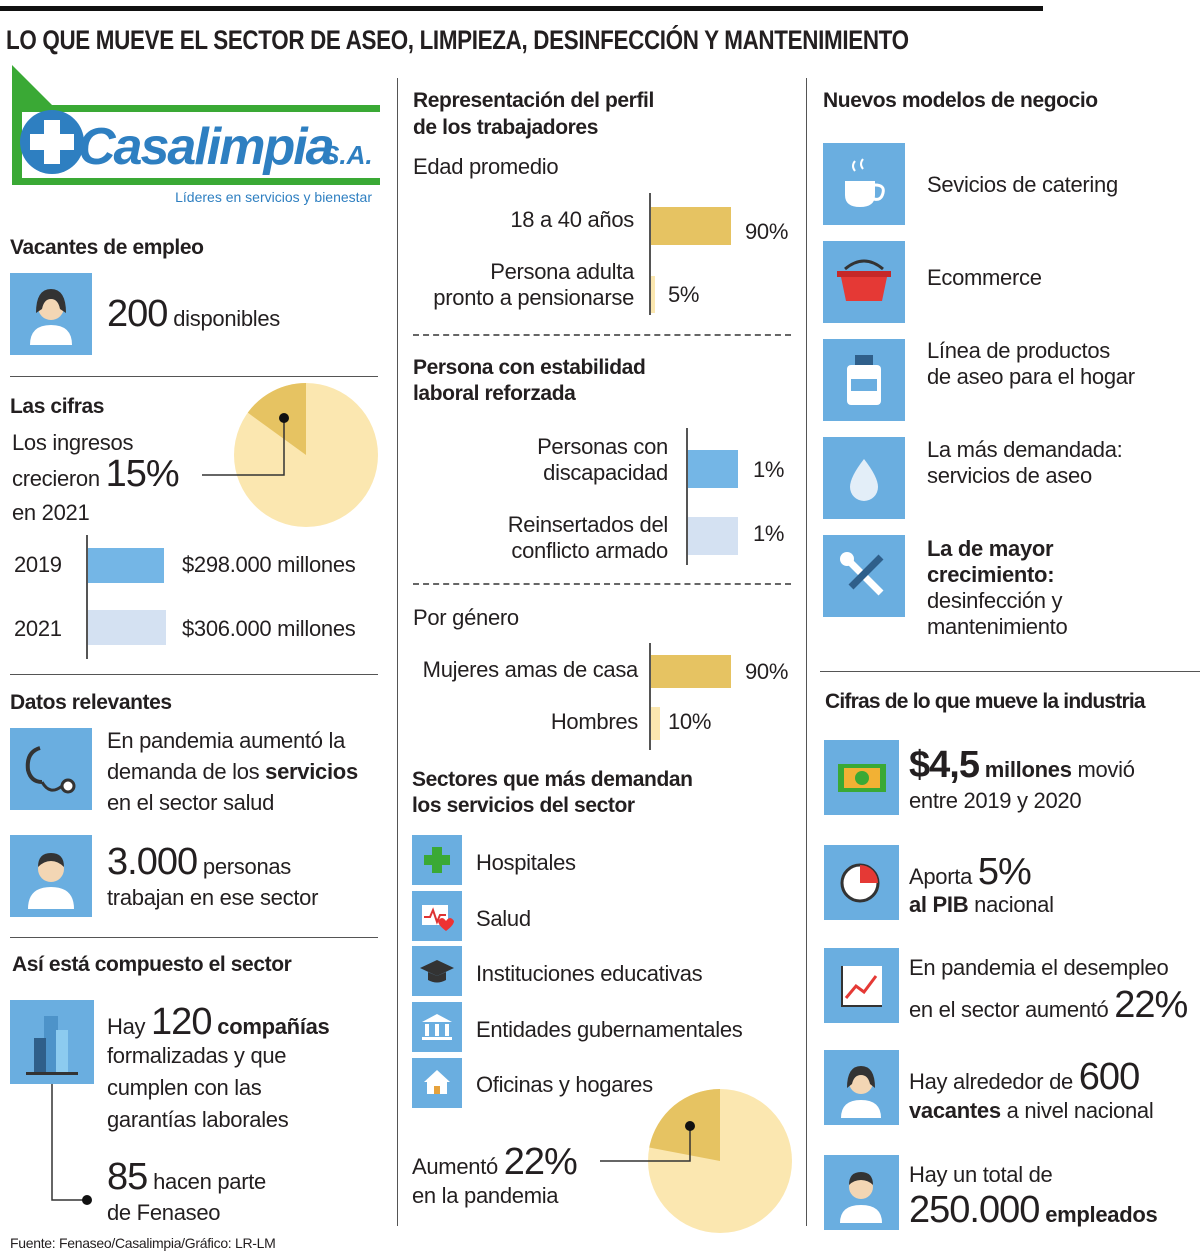 The width and height of the screenshot is (1200, 1255). What do you see at coordinates (127, 1177) in the screenshot?
I see `stat-number: 85` at bounding box center [127, 1177].